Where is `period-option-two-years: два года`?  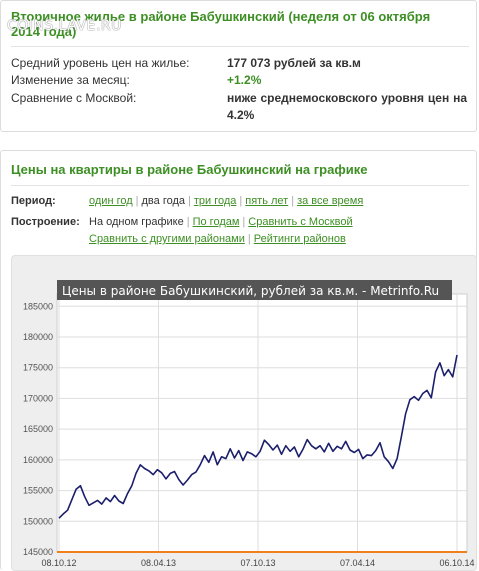
period-option-two-years: два года is located at coordinates (163, 201).